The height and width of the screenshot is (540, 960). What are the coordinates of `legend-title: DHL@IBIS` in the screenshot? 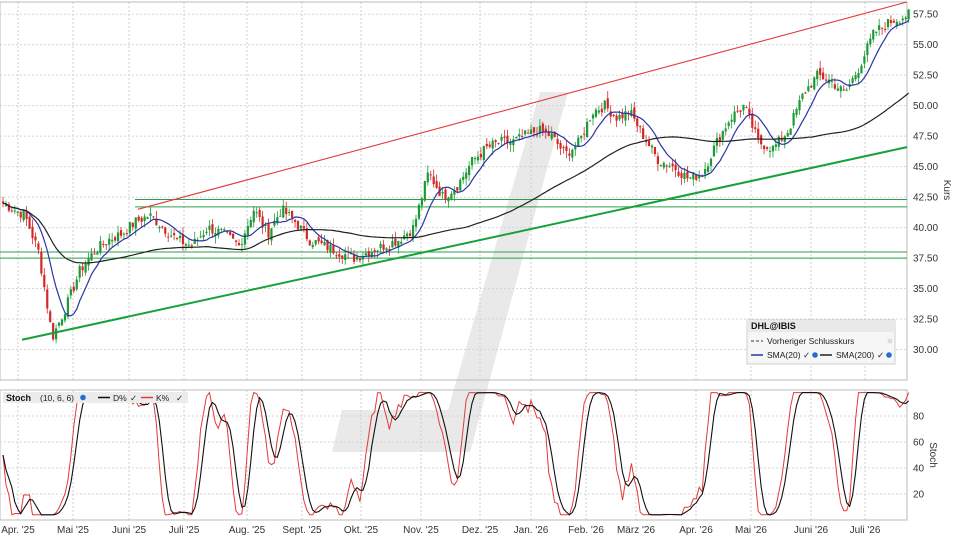 It's located at (773, 326).